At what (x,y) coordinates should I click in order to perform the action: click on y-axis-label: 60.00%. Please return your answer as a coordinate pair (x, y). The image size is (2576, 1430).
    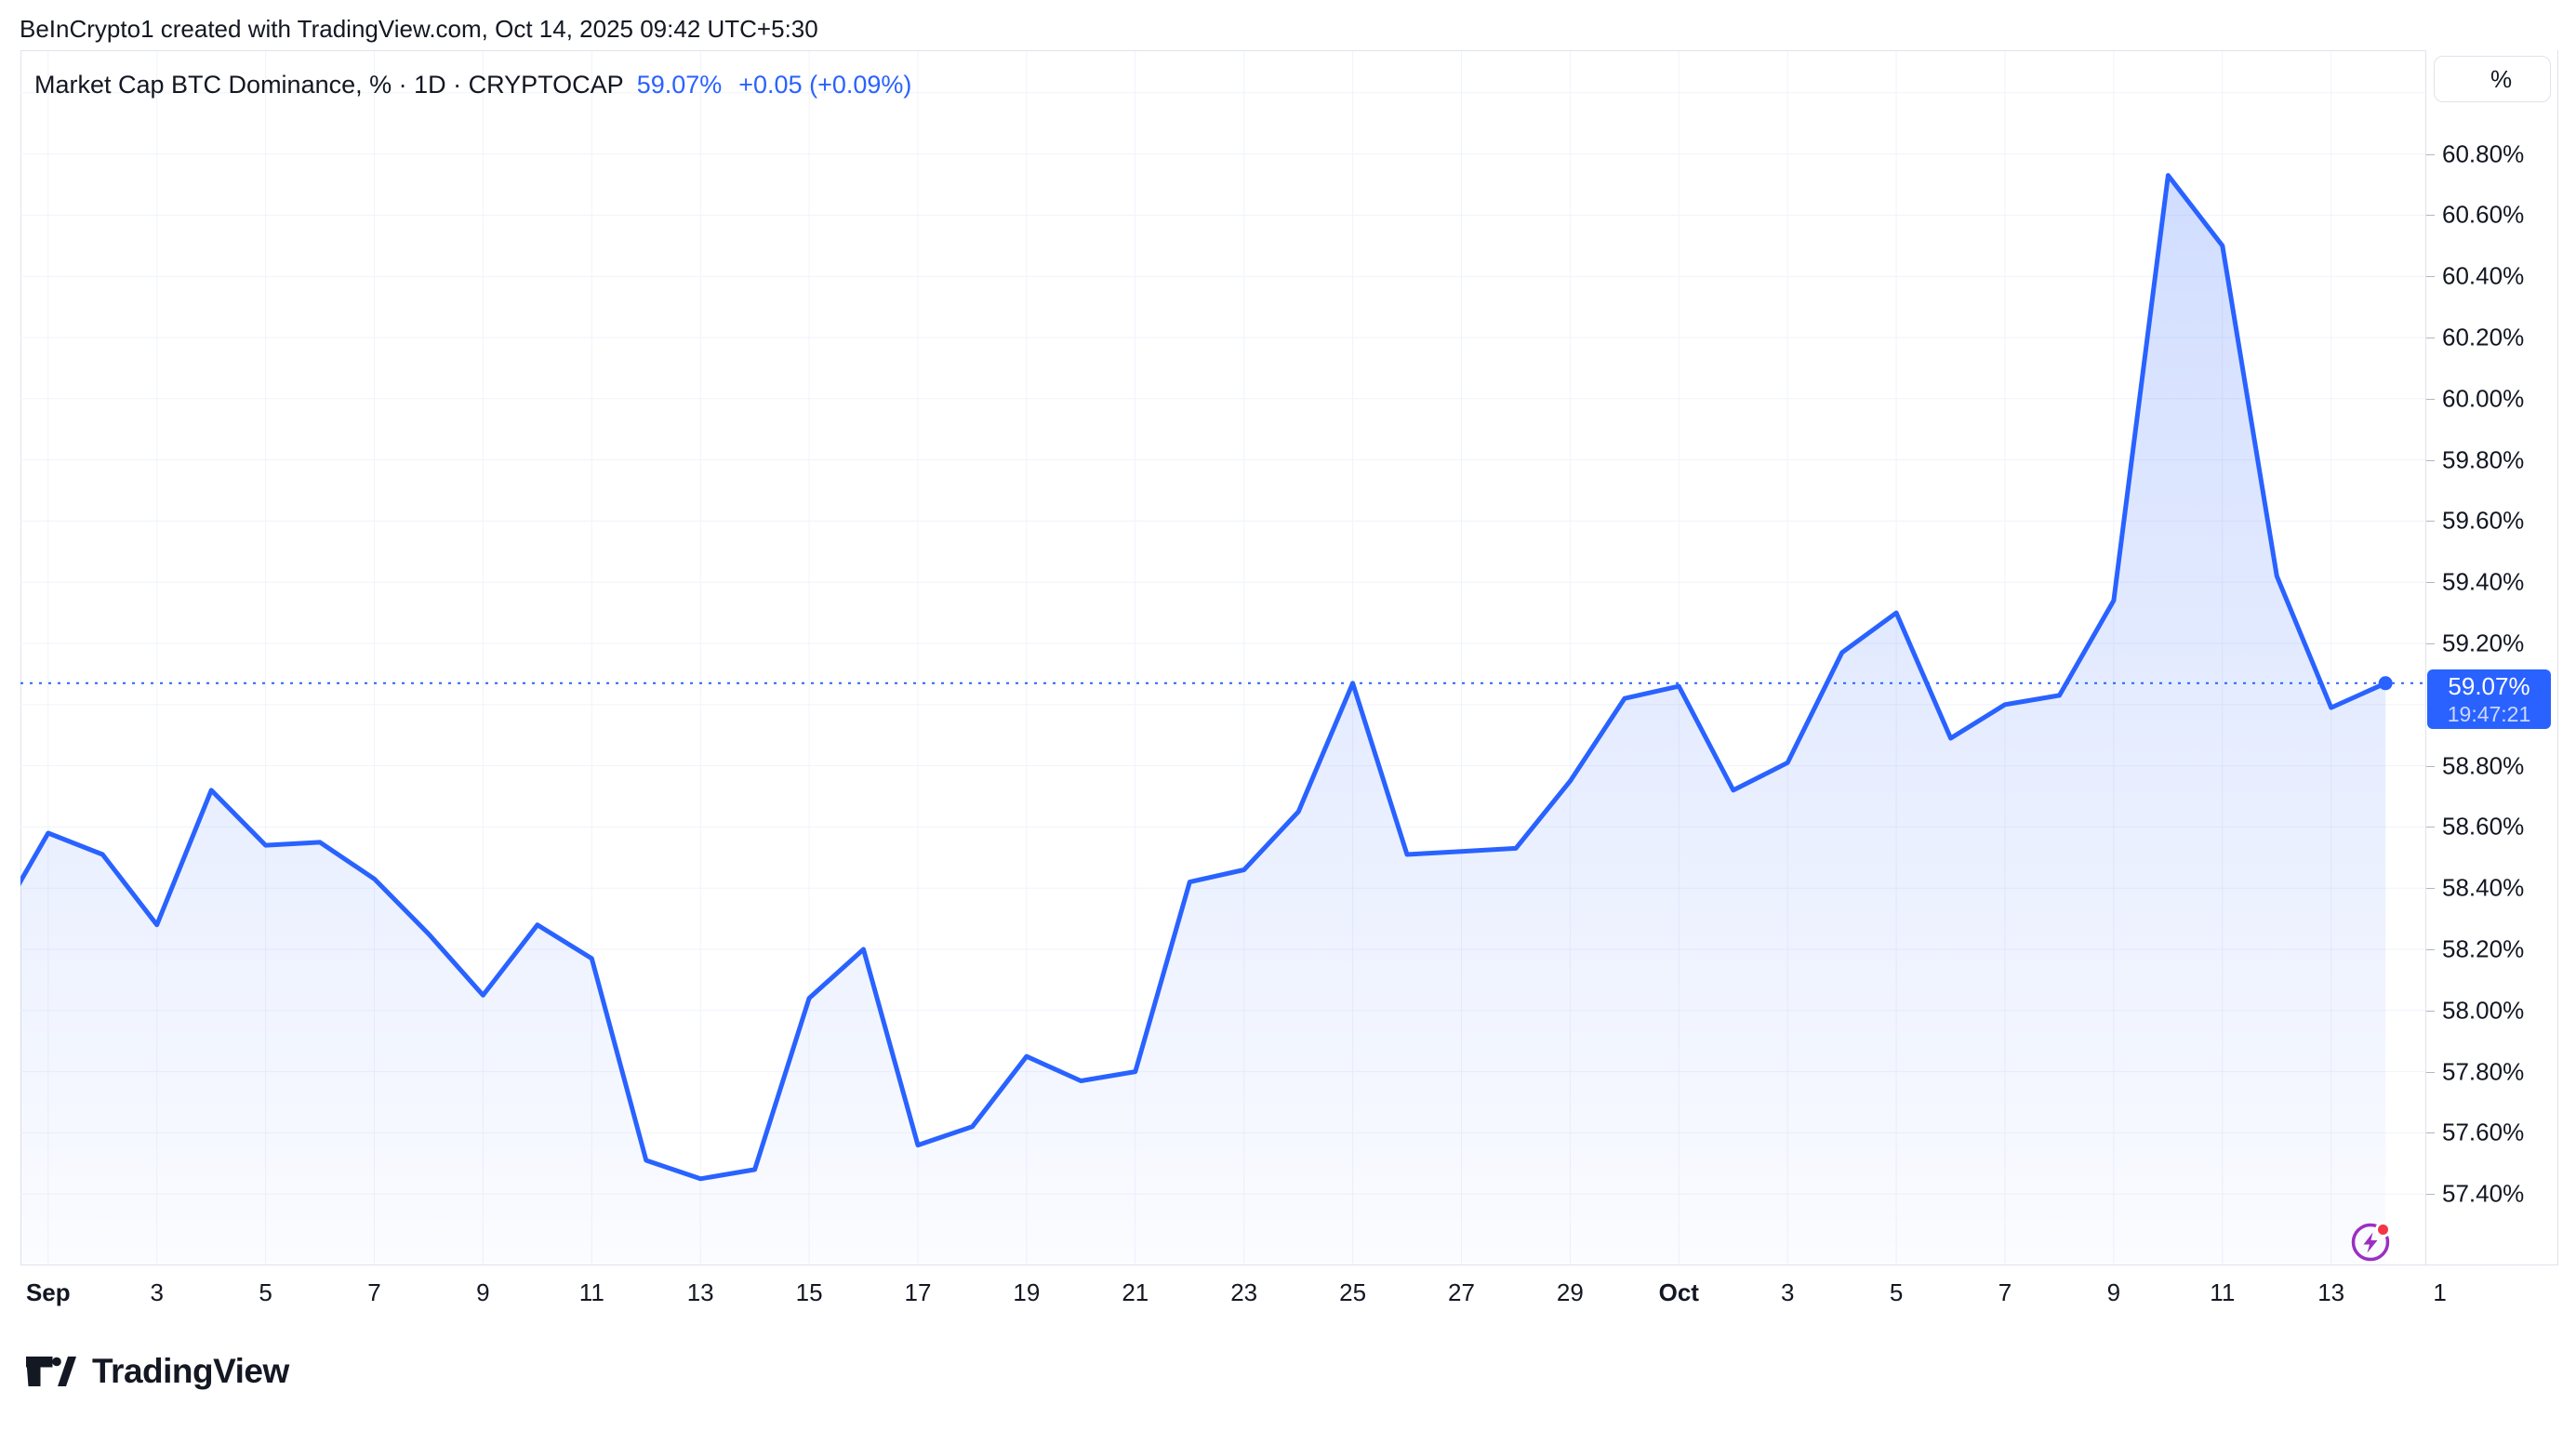
    Looking at the image, I should click on (2483, 398).